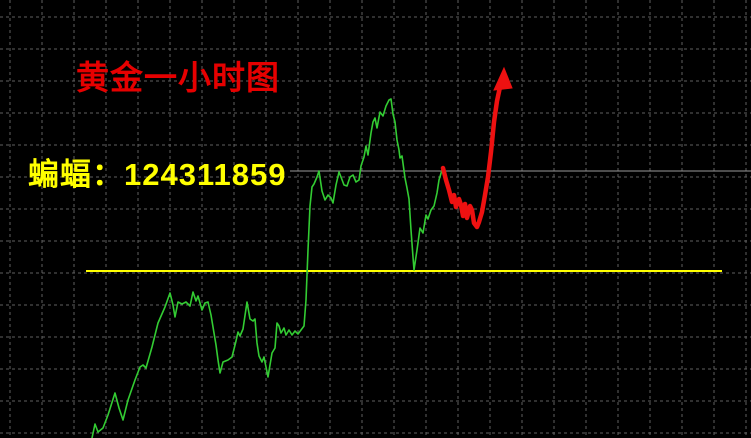 The height and width of the screenshot is (438, 751). Describe the element at coordinates (473, 152) in the screenshot. I see `forecast-arrow-shaft` at that location.